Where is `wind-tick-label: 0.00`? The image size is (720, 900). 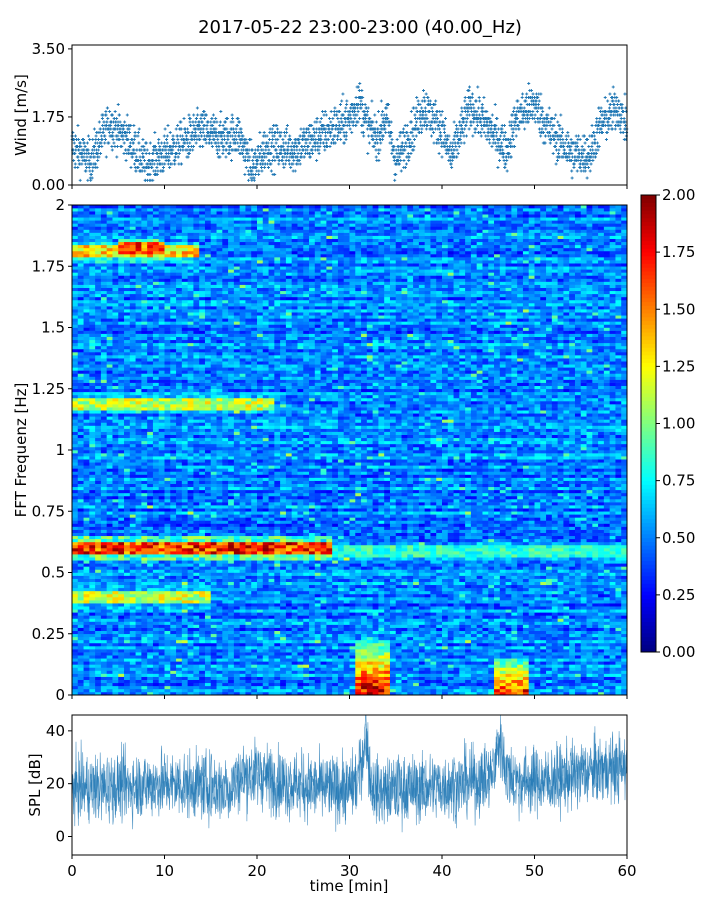
wind-tick-label: 0.00 is located at coordinates (48, 185).